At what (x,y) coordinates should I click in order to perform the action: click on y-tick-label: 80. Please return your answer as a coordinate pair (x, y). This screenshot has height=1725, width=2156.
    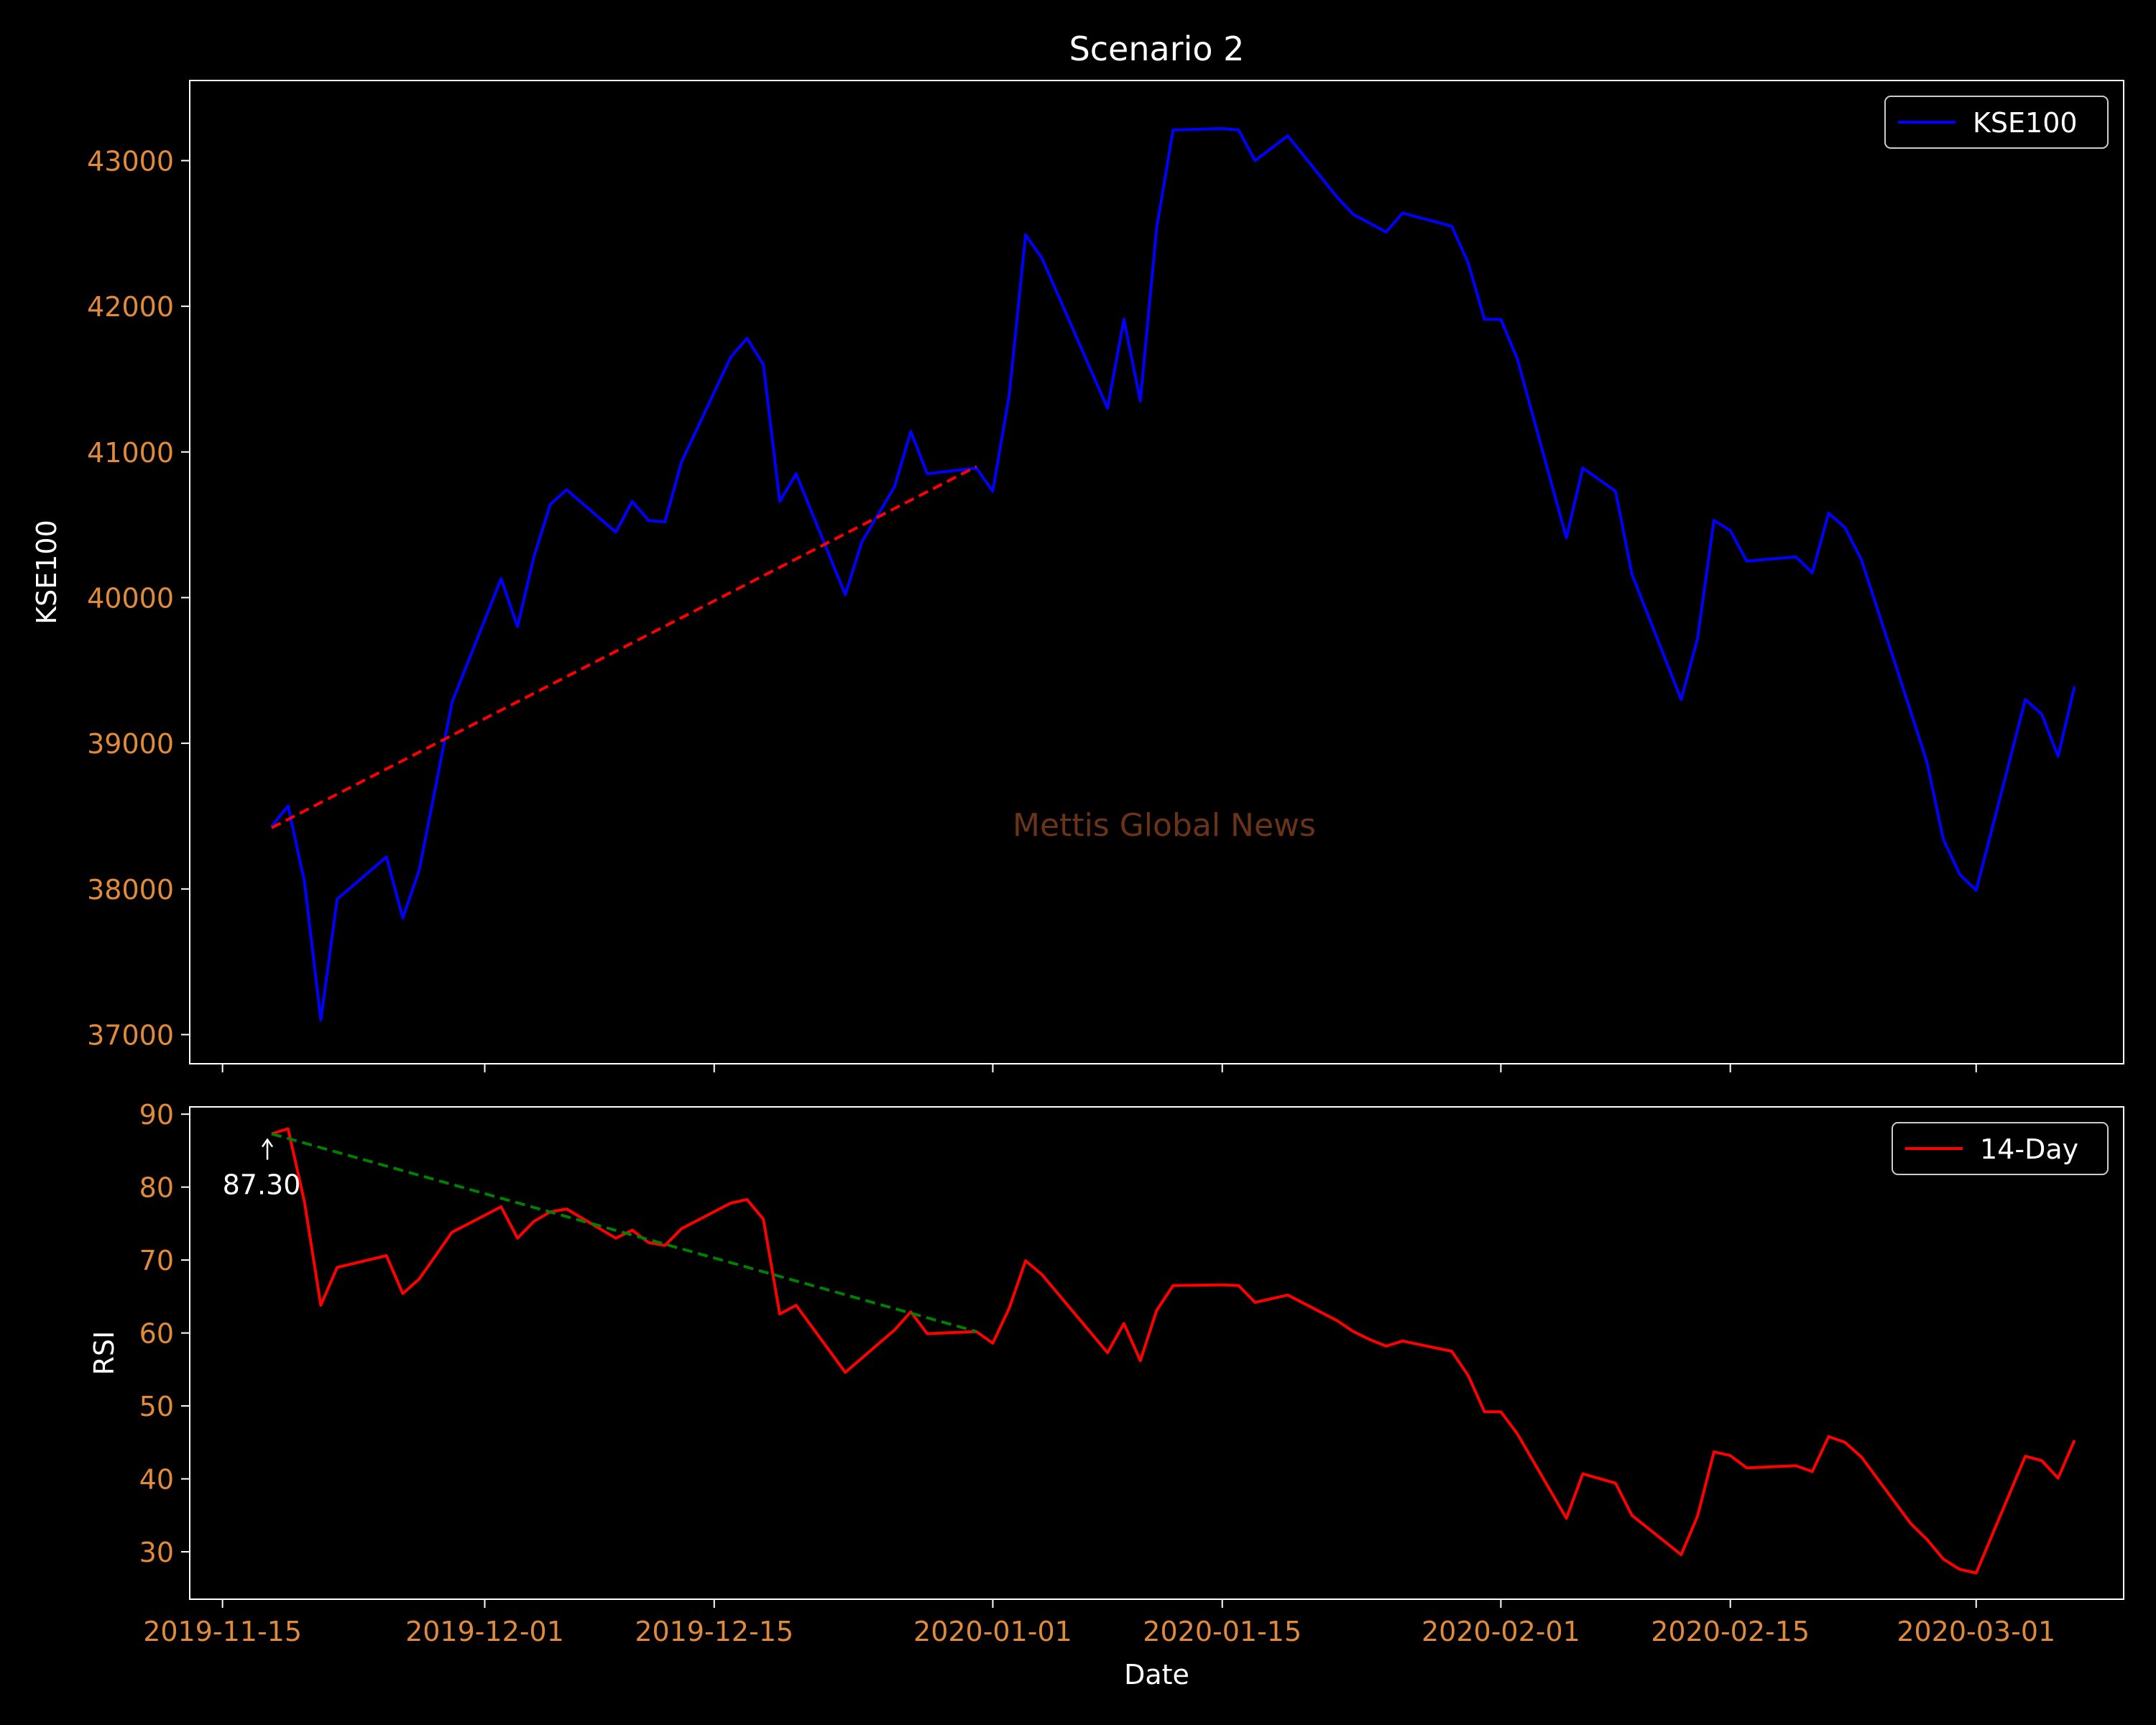
    Looking at the image, I should click on (157, 1188).